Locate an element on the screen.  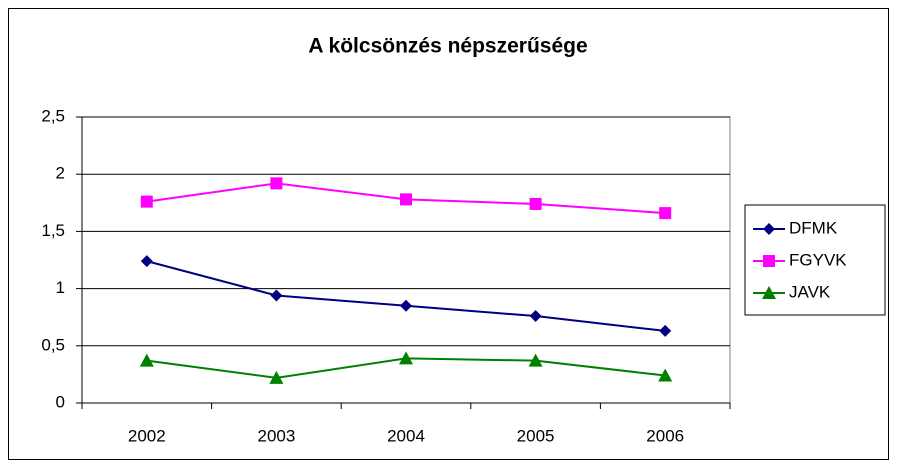
y-tick-label: 0 is located at coordinates (60, 401).